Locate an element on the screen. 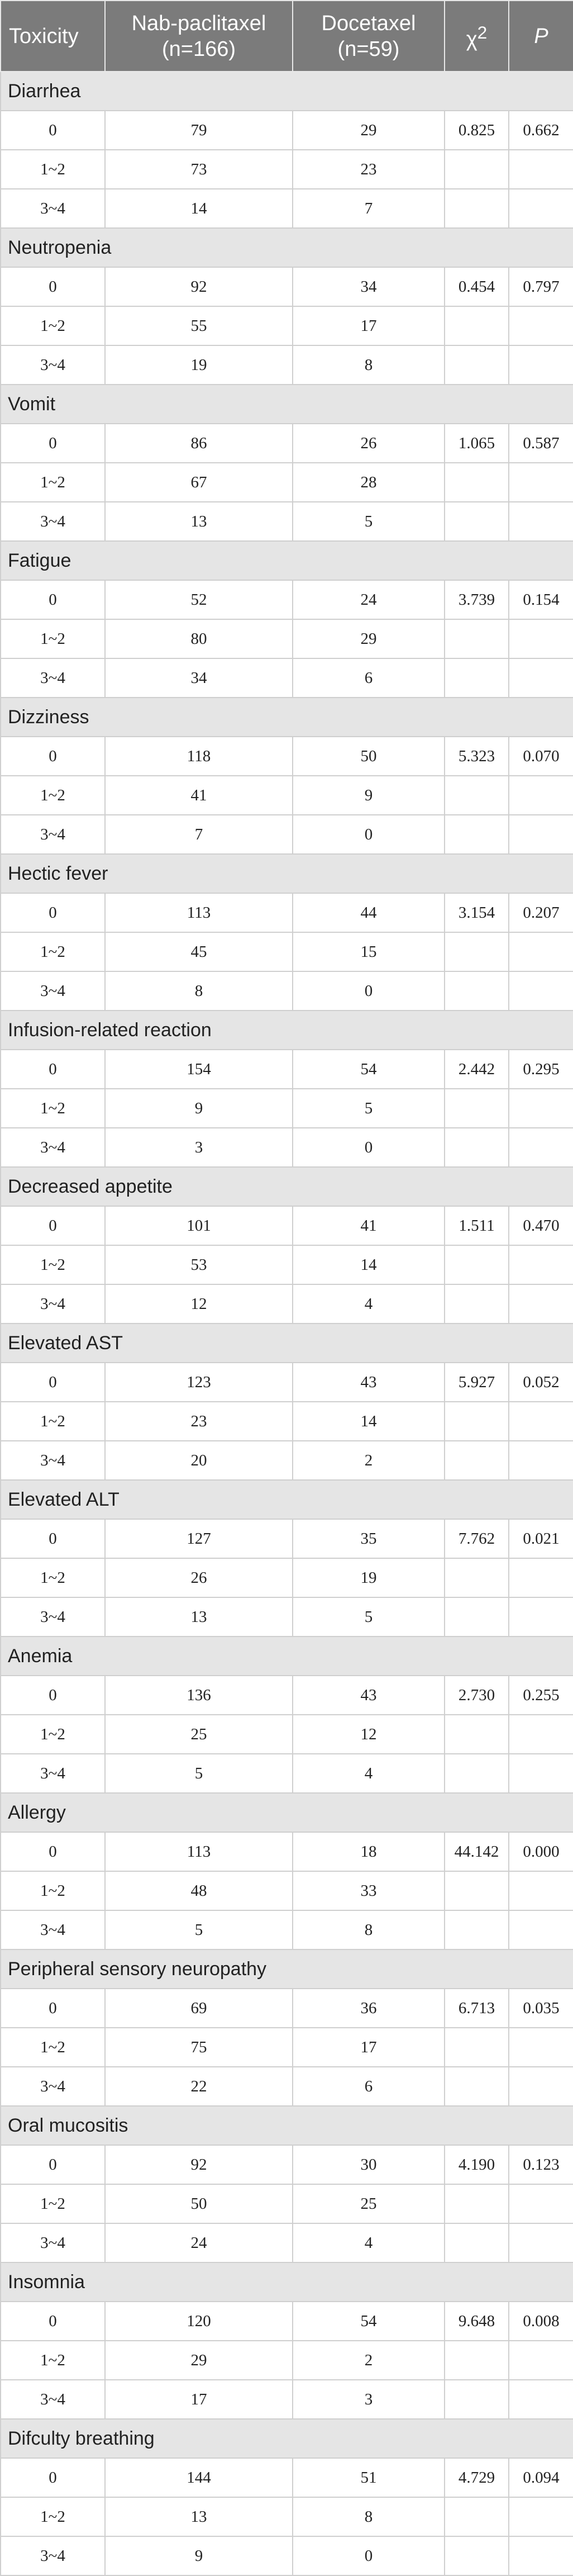 Image resolution: width=573 pixels, height=2576 pixels. p-value-cell: 0.587 is located at coordinates (540, 443).